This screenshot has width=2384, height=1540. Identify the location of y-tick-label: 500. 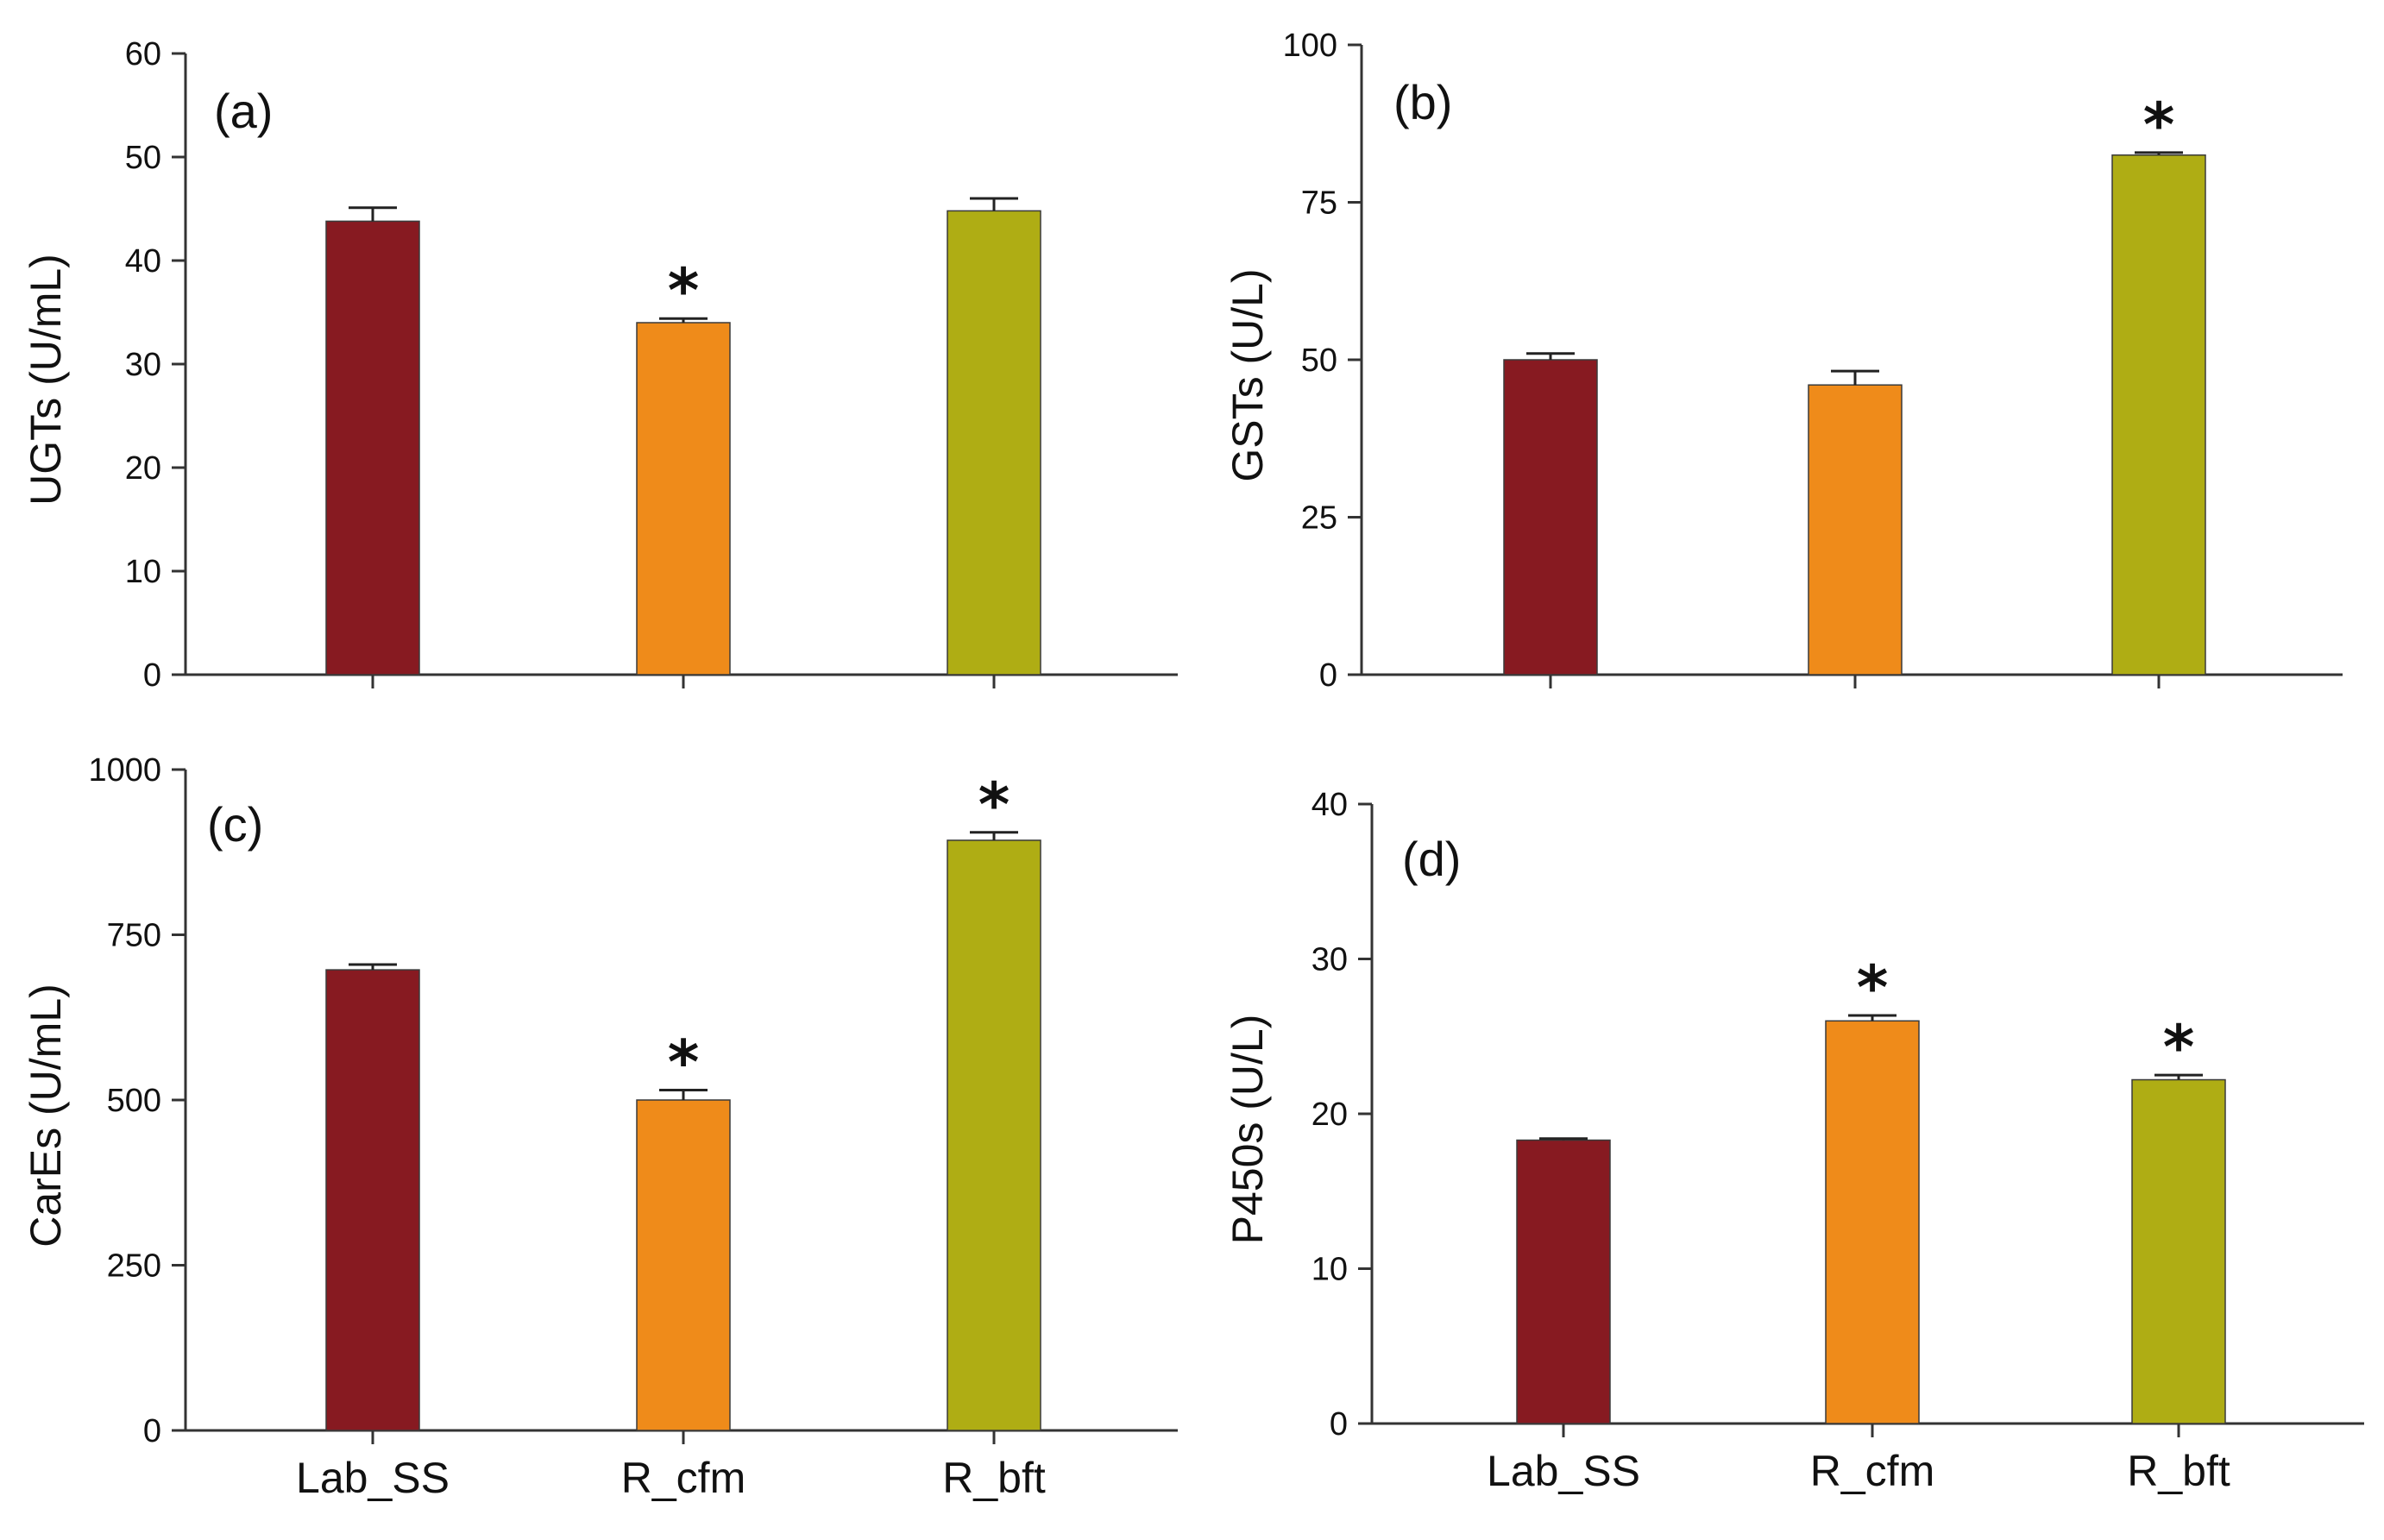
(134, 1101).